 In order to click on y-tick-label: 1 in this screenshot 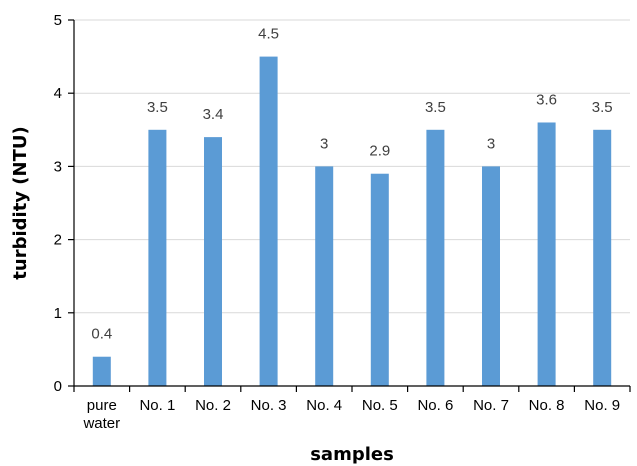, I will do `click(58, 313)`.